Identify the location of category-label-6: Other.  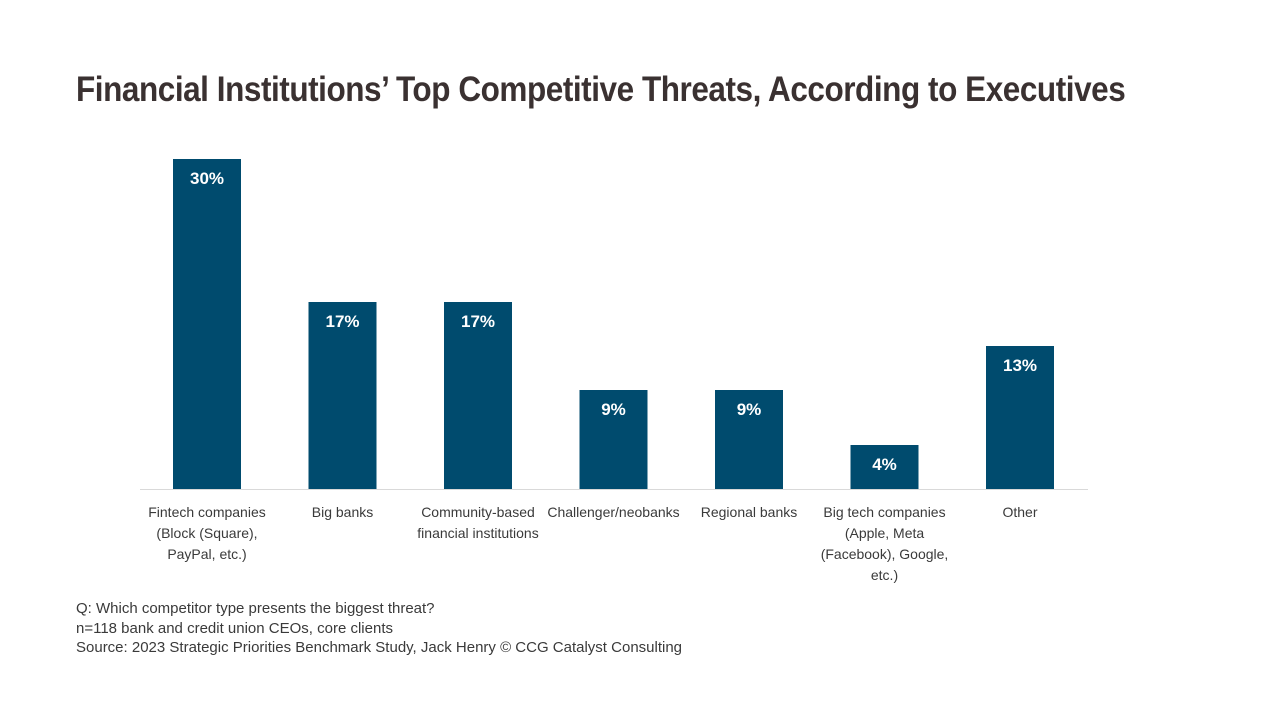
(1019, 512).